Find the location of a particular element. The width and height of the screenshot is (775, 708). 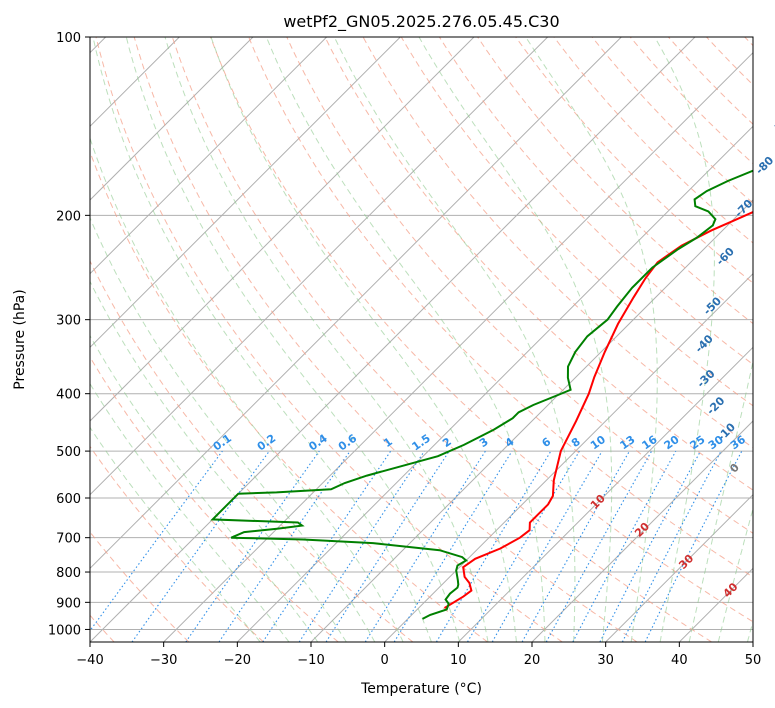

y-axis-title: Pressure (hPa) is located at coordinates (20, 339).